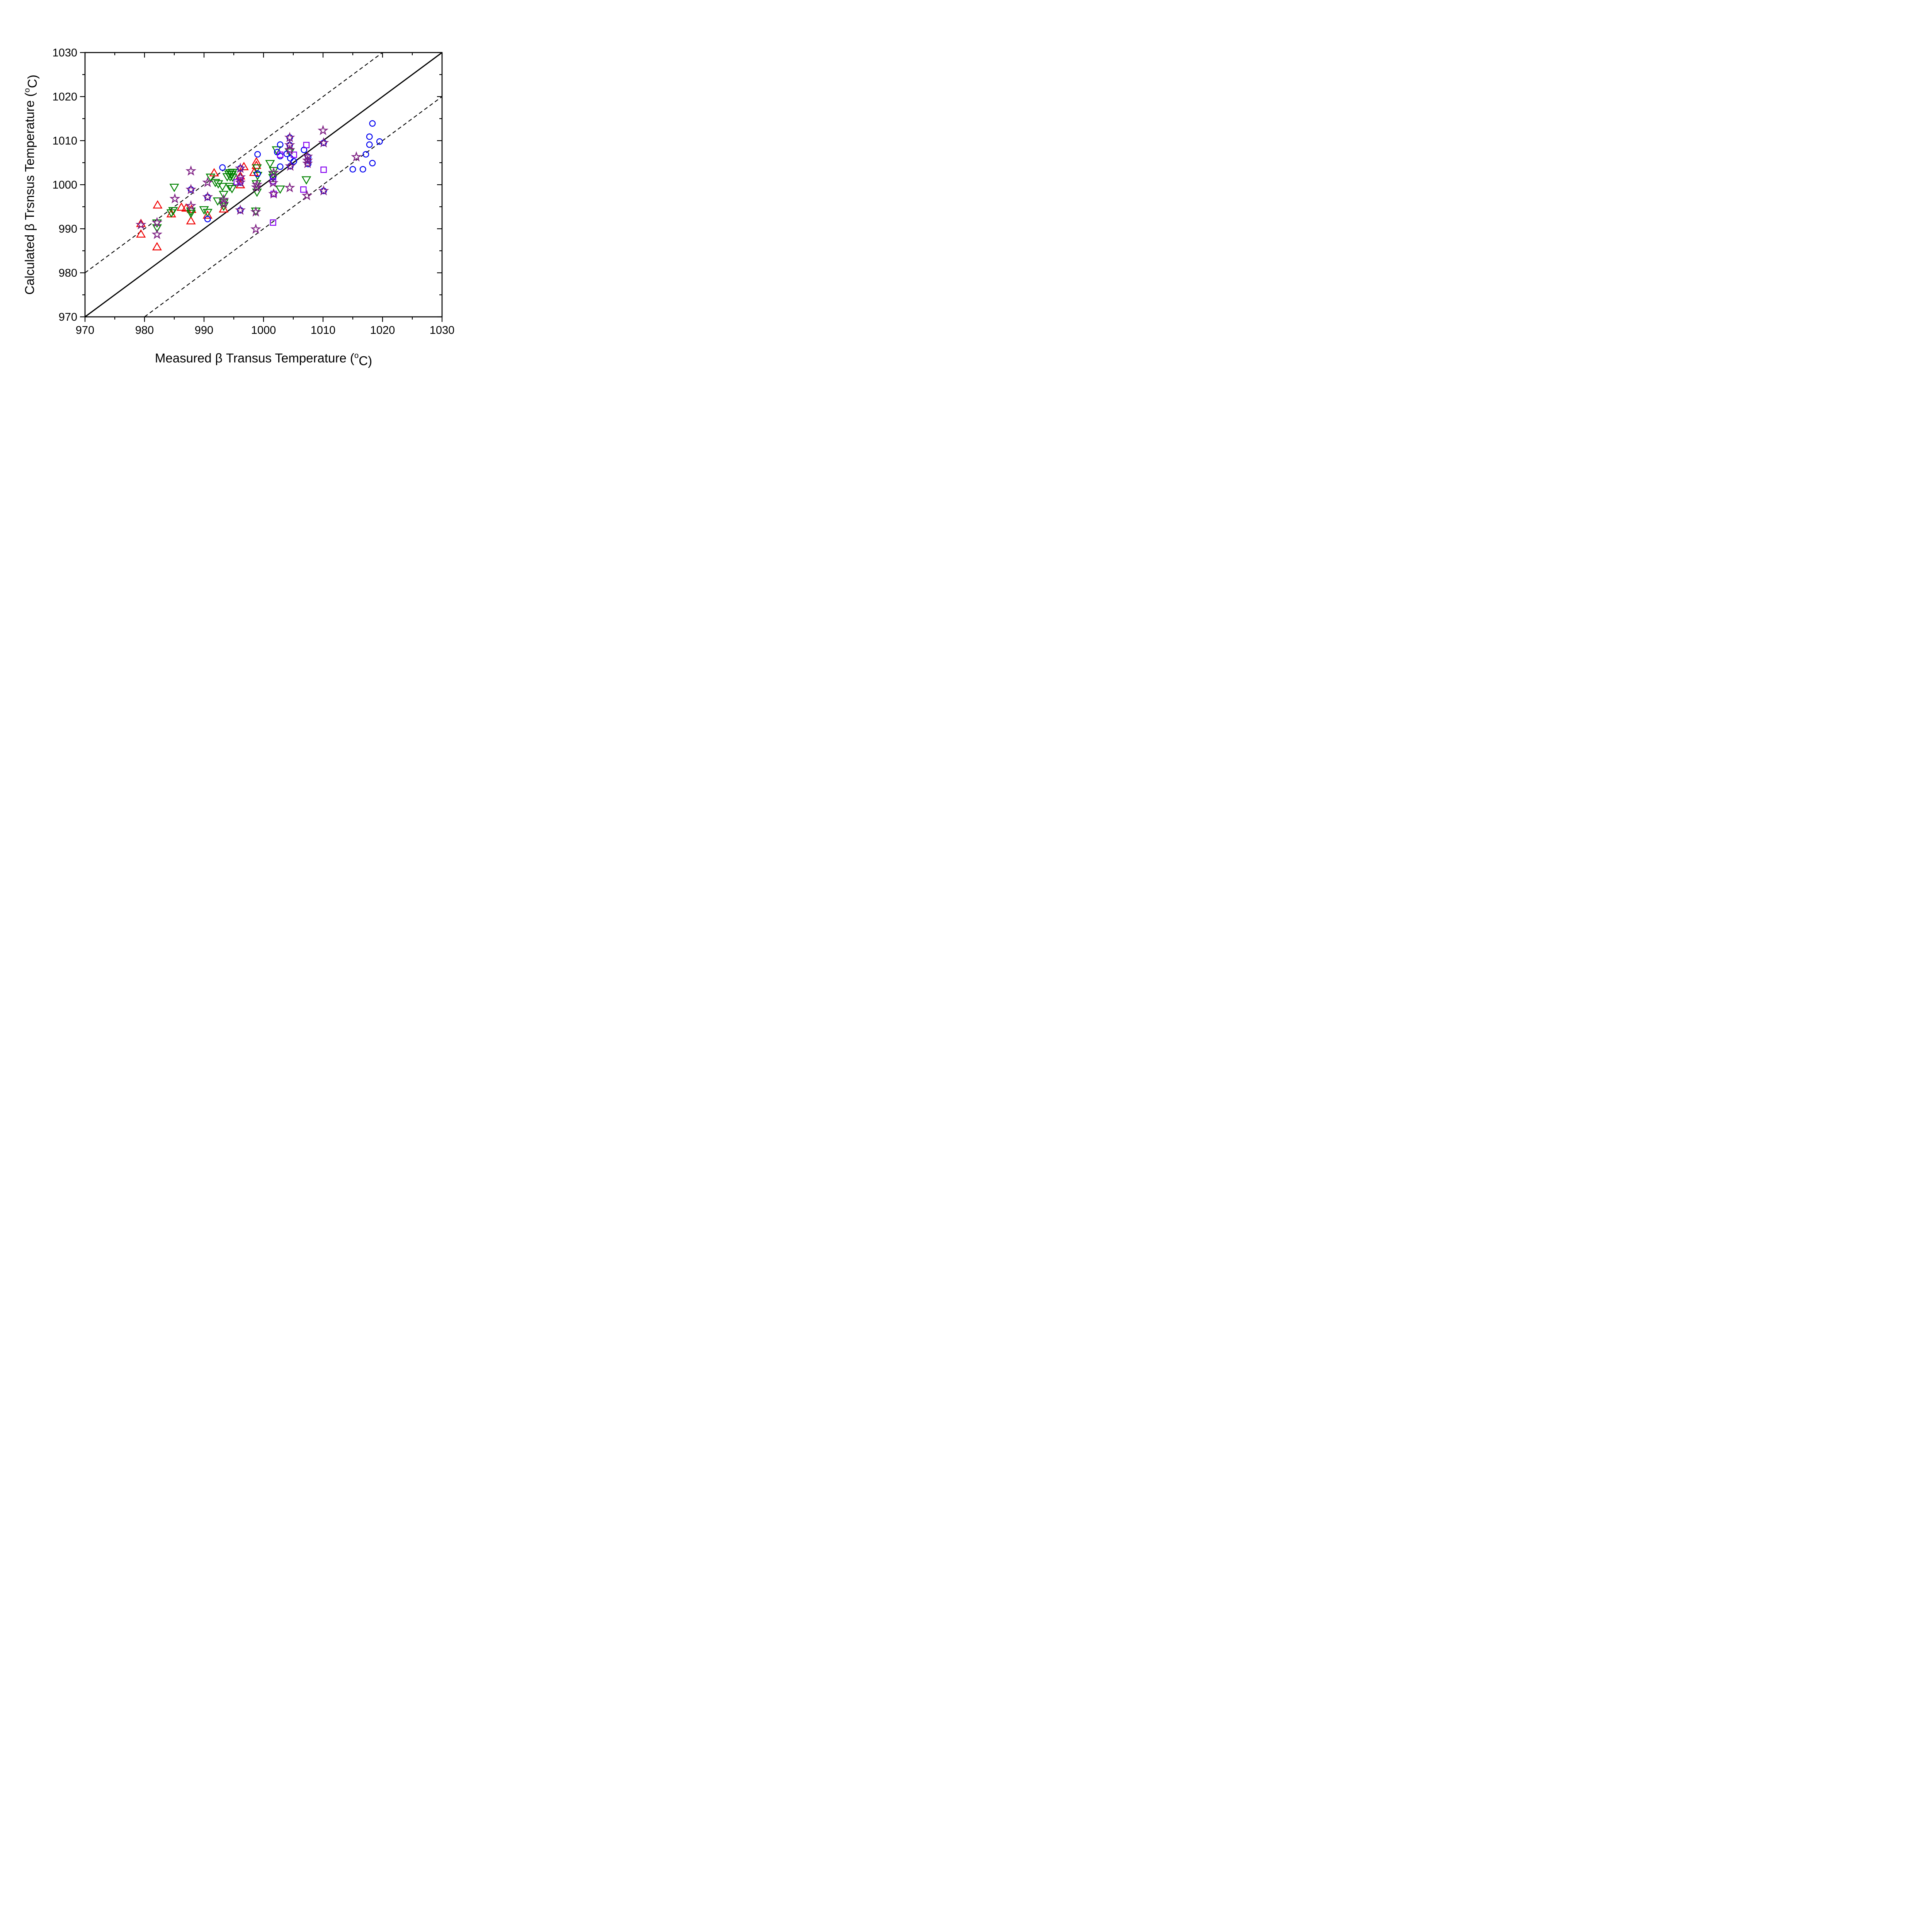 The width and height of the screenshot is (1932, 1932). Describe the element at coordinates (68, 273) in the screenshot. I see `y-tick-label: 980` at that location.